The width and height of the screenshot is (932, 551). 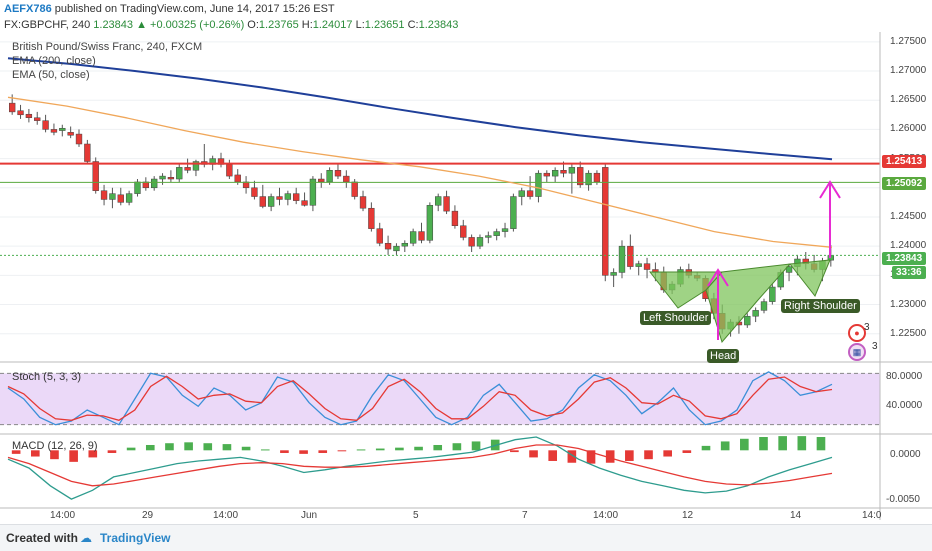 I want to click on price-axis-label: 1.26500, so click(x=908, y=100).